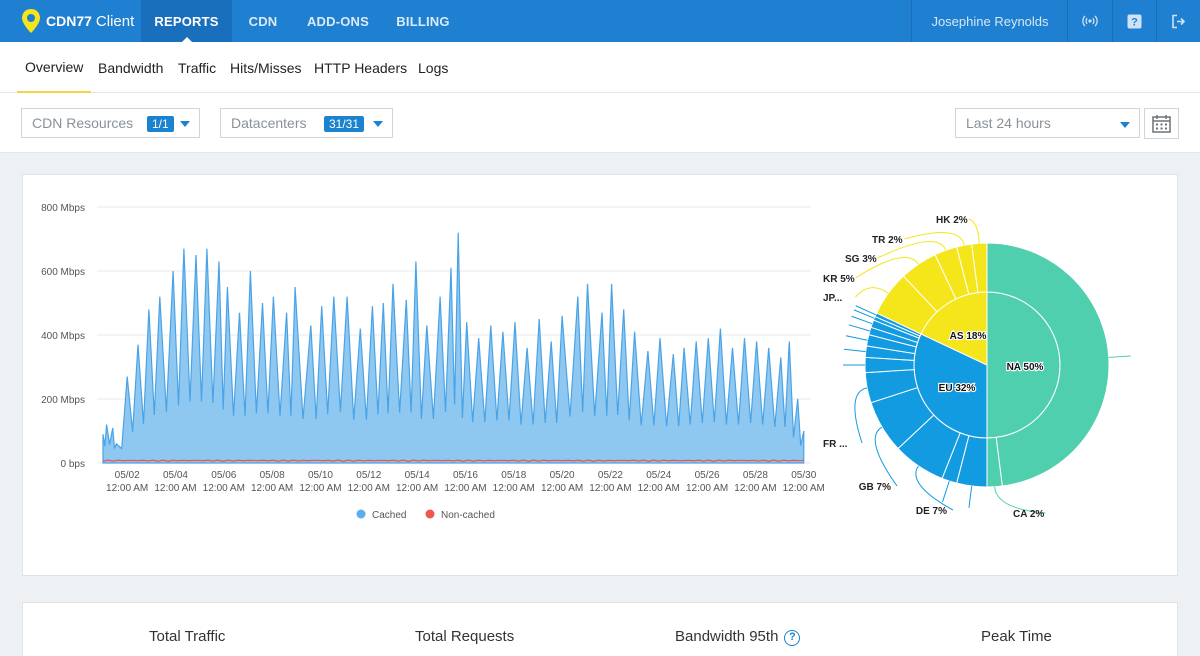  I want to click on stat-bandwidth-95th: Bandwidth 95th?, so click(738, 637).